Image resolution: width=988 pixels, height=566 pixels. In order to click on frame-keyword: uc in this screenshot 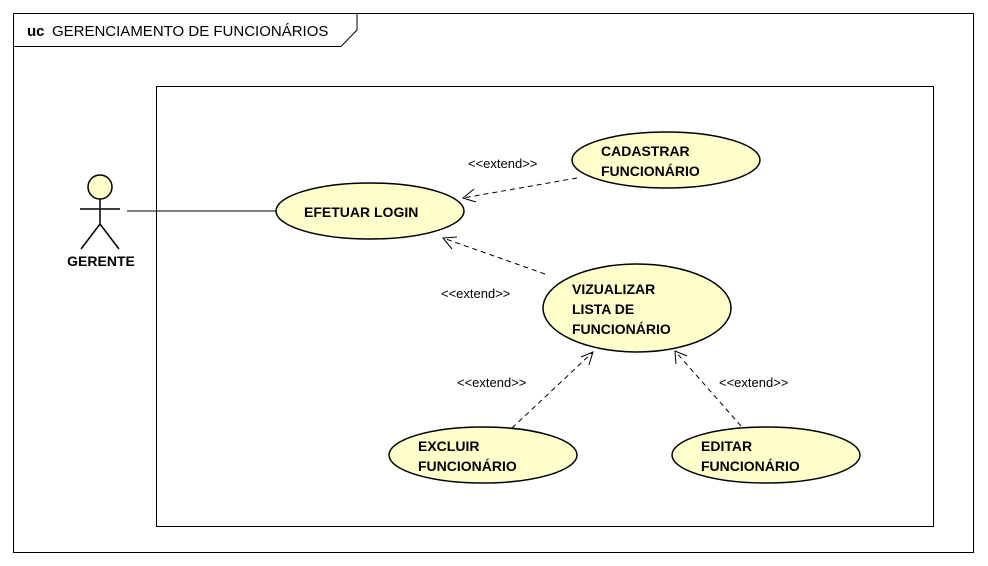, I will do `click(36, 31)`.